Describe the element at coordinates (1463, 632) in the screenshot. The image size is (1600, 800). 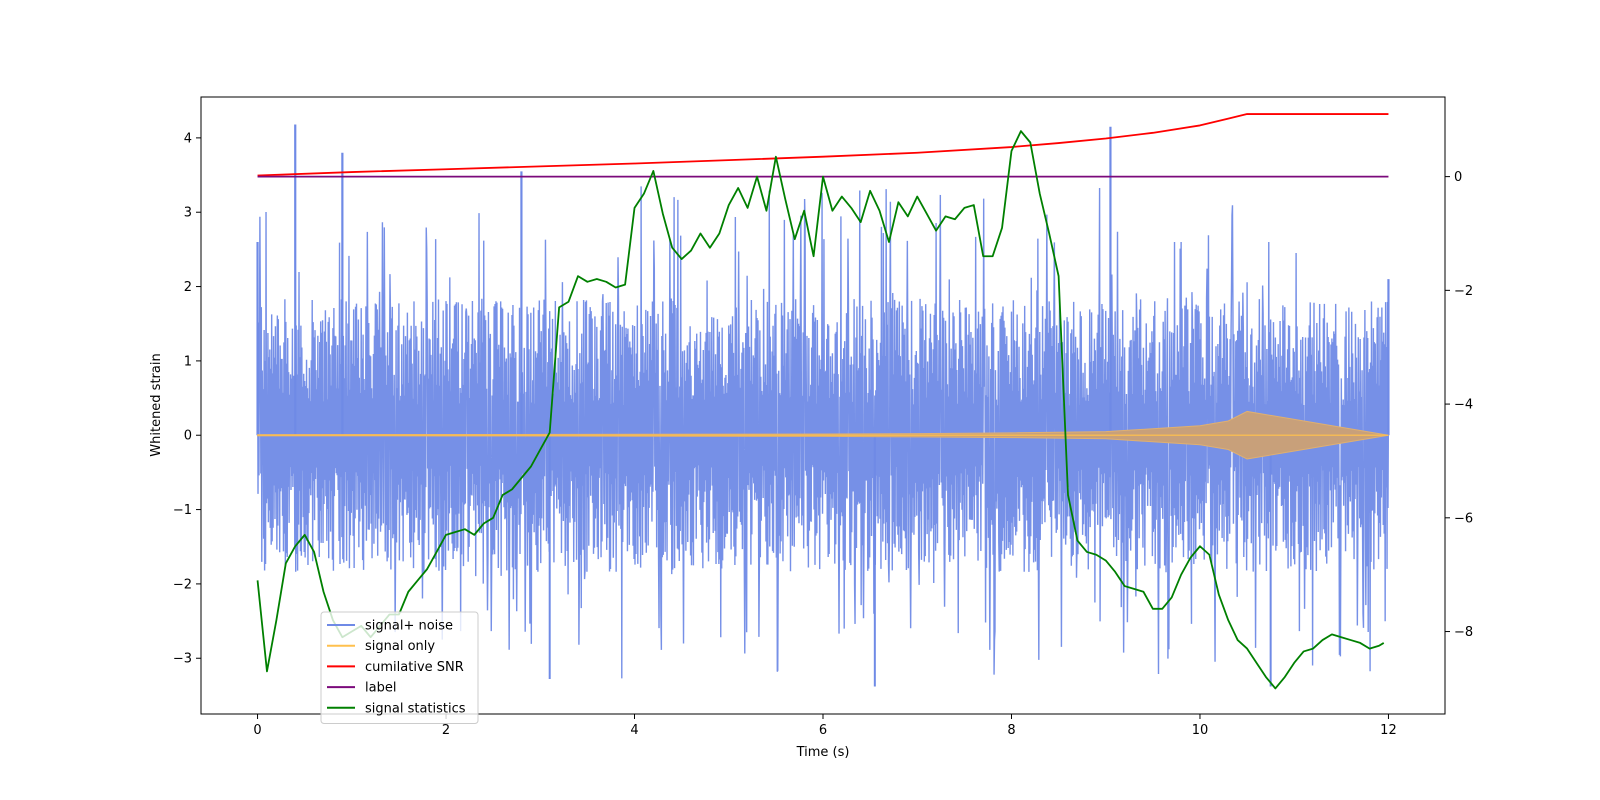
I see `y2-tick-label: −8` at that location.